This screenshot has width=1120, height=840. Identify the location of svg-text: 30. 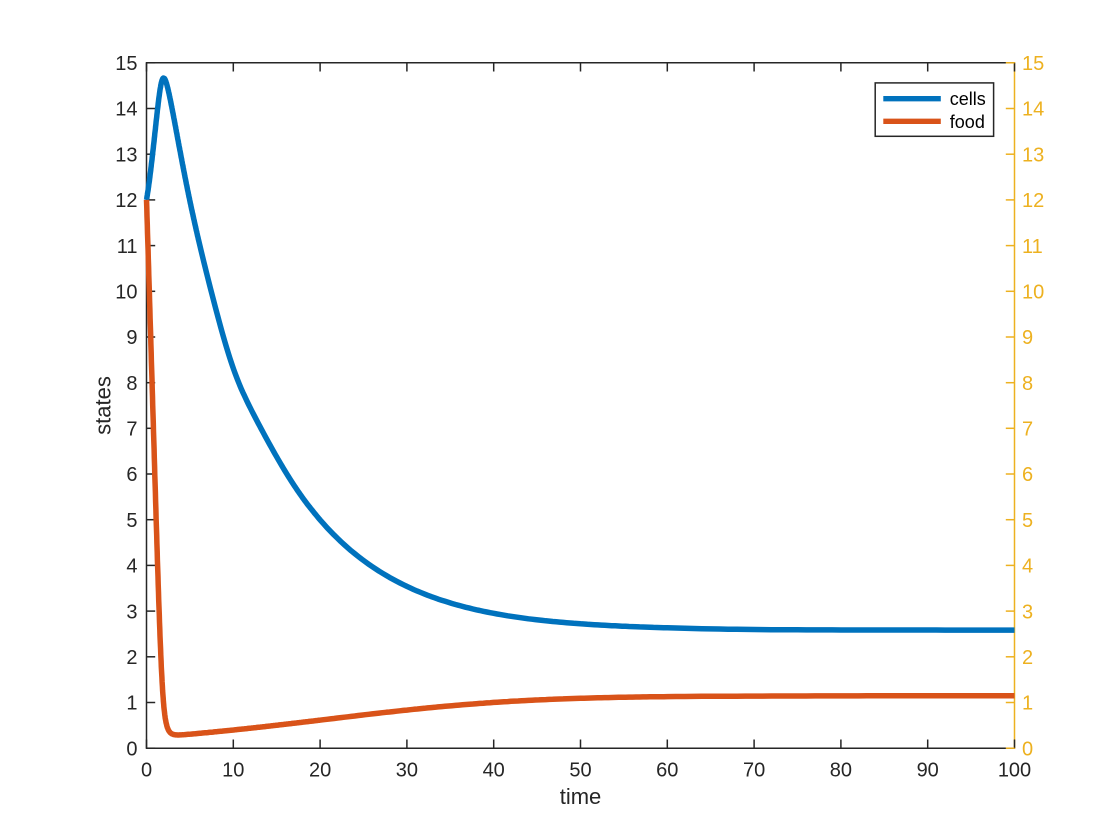
(407, 771).